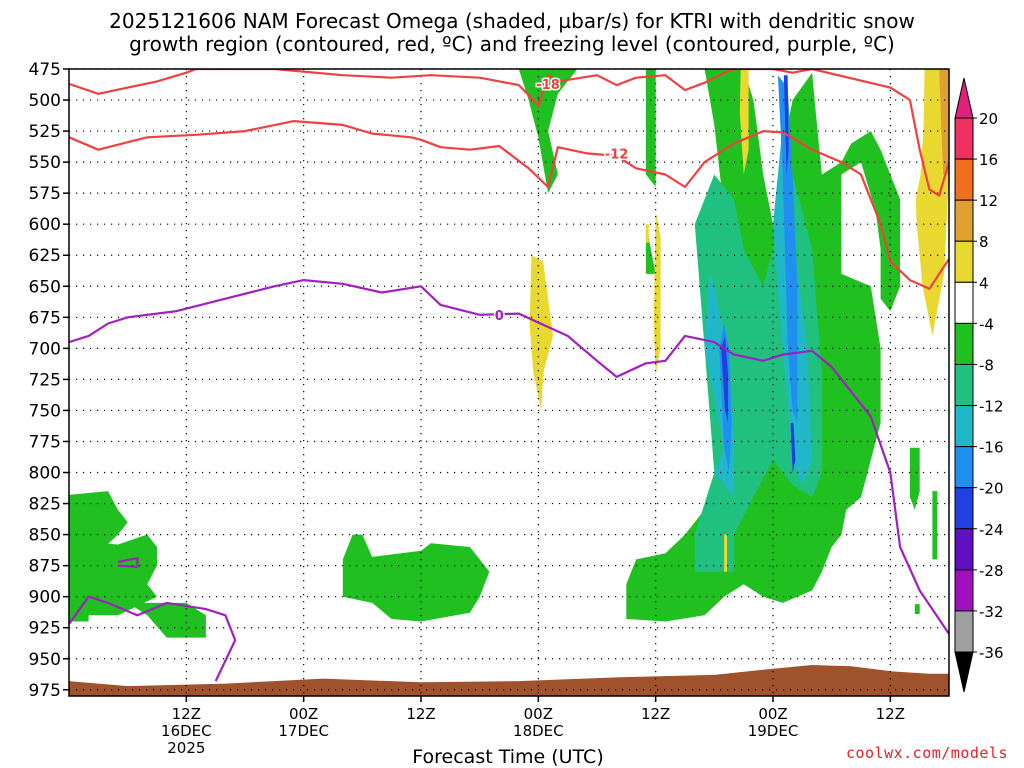 Image resolution: width=1024 pixels, height=768 pixels. What do you see at coordinates (509, 680) in the screenshot?
I see `terrain-fill` at bounding box center [509, 680].